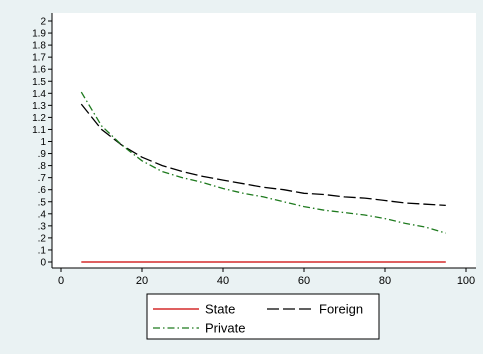  What do you see at coordinates (39, 82) in the screenshot?
I see `y-tick-label: 1.5` at bounding box center [39, 82].